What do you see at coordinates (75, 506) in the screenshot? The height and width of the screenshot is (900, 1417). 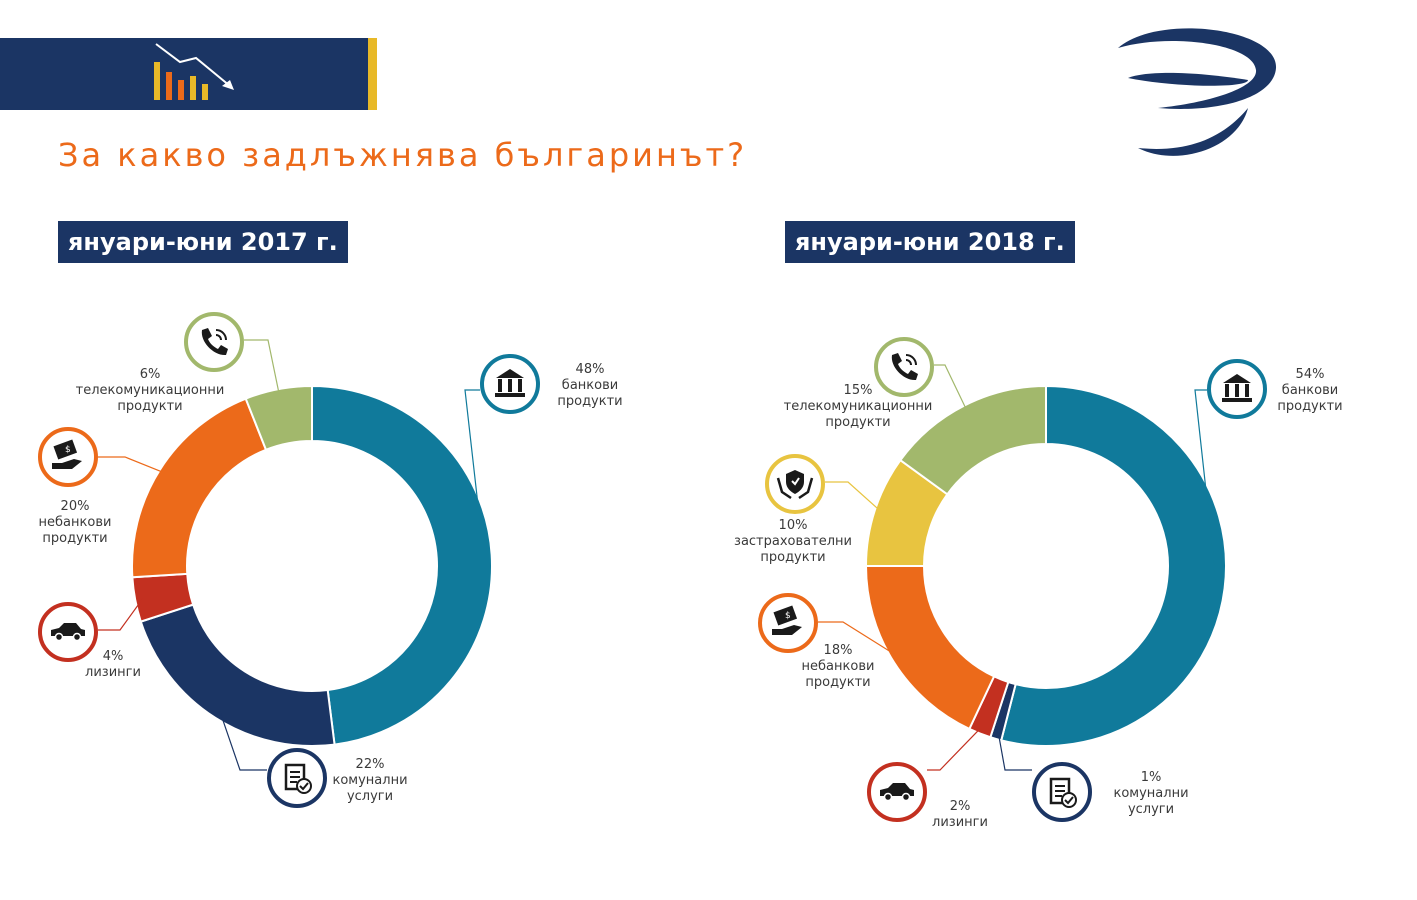 I see `slice-percent-nonbank: 20%` at bounding box center [75, 506].